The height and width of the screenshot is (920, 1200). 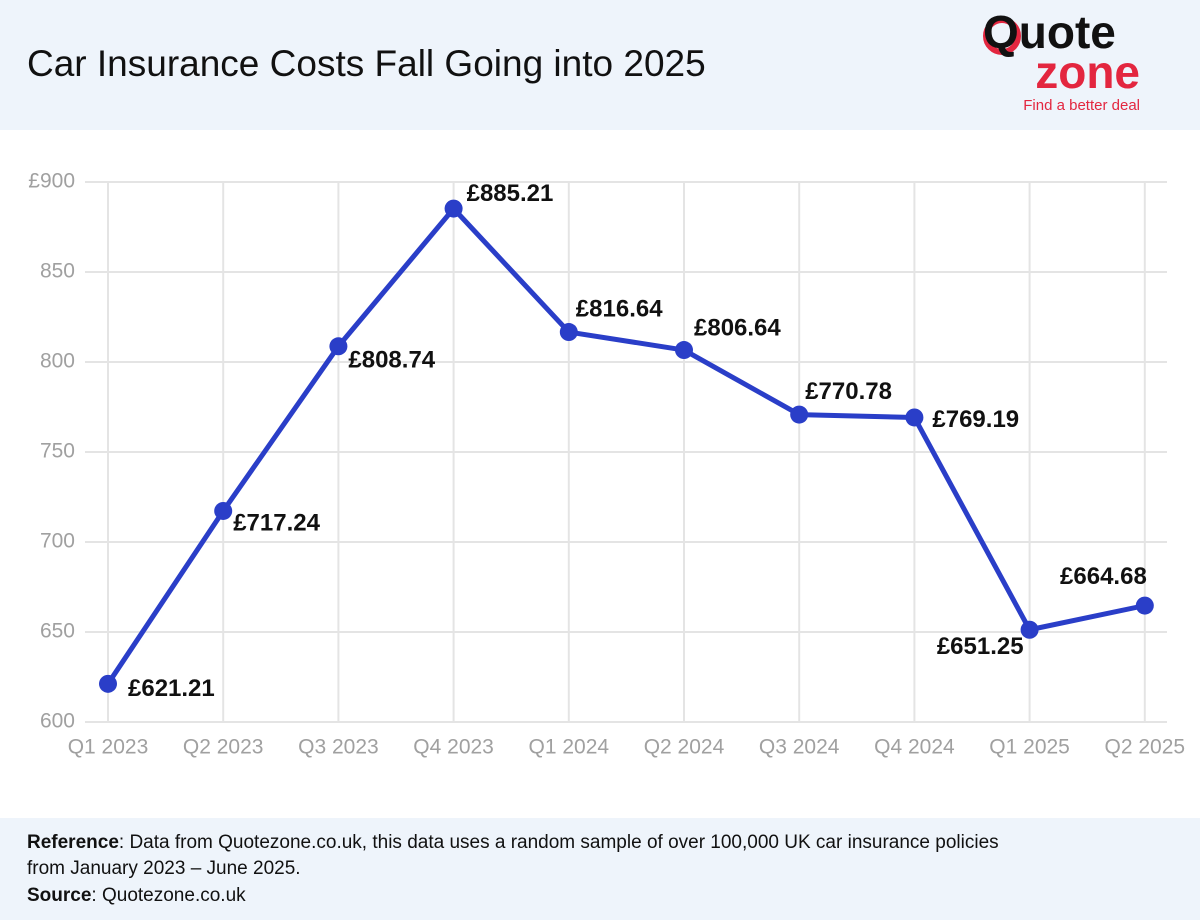 I want to click on value-label: £806.64, so click(x=737, y=327).